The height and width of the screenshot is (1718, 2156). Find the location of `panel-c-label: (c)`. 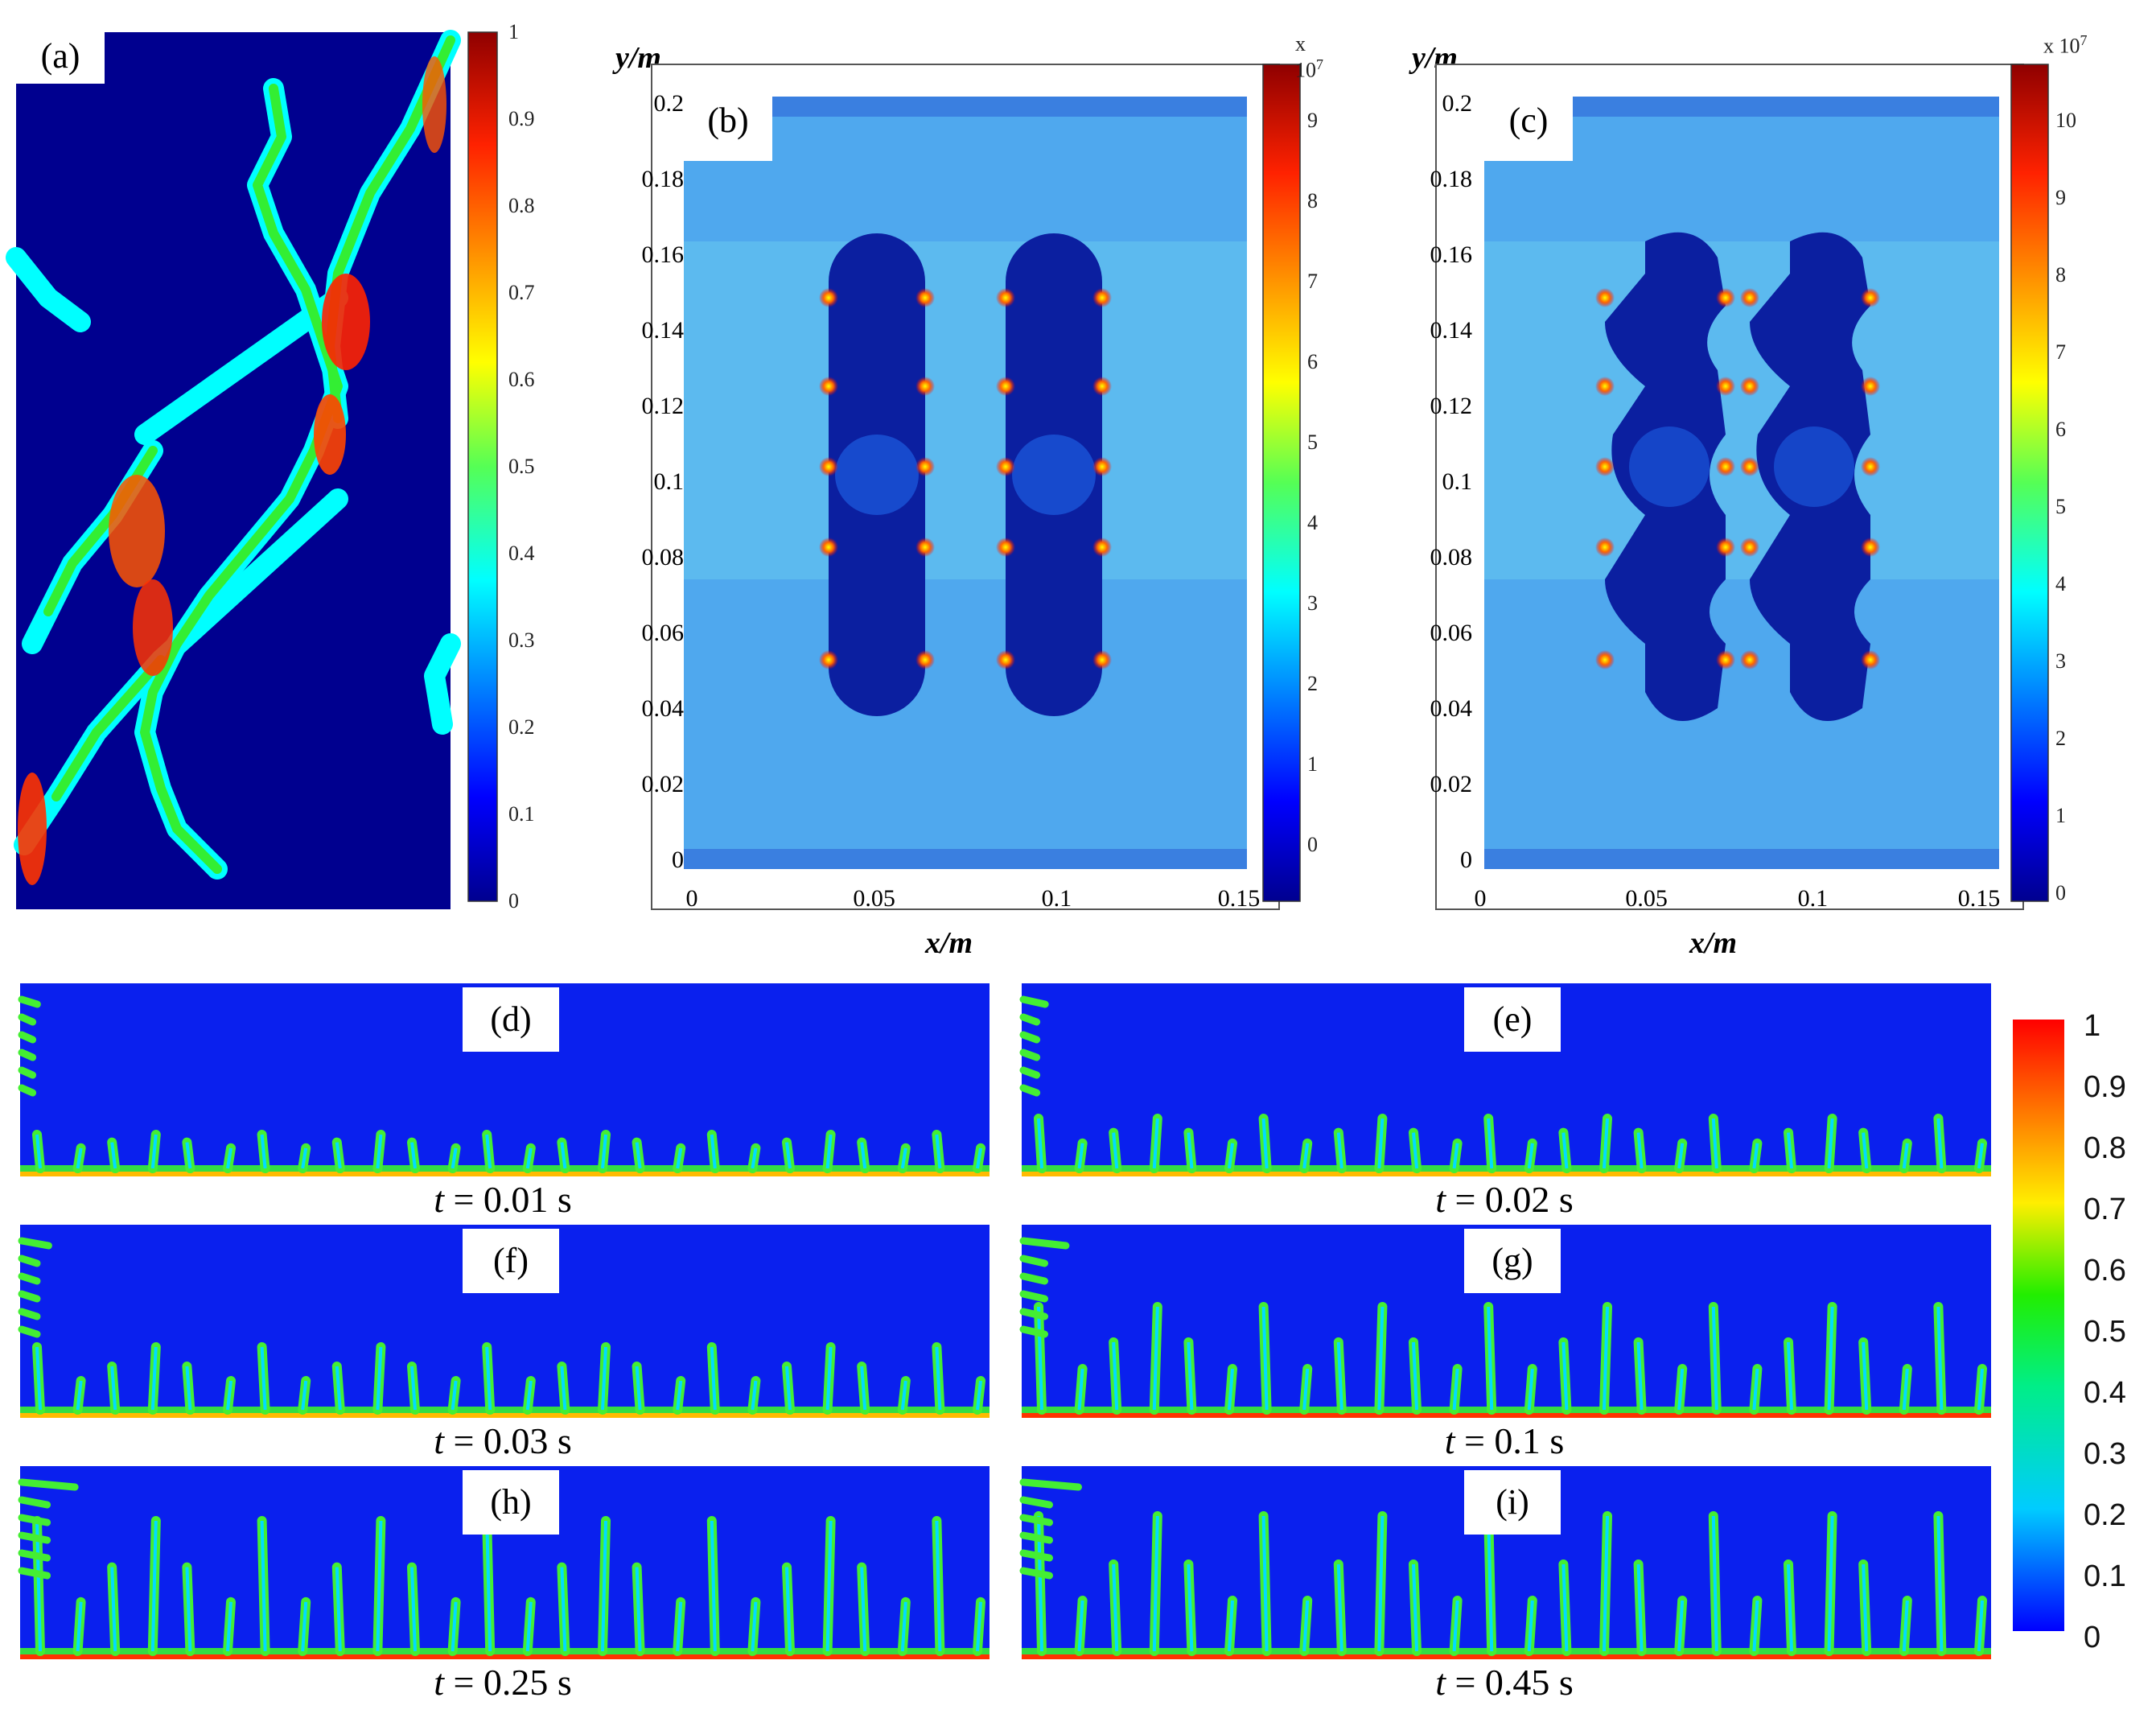

panel-c-label: (c) is located at coordinates (1528, 129).